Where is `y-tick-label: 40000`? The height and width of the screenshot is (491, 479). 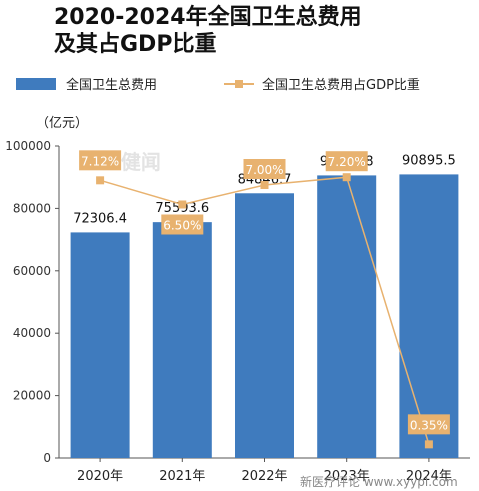
y-tick-label: 40000 is located at coordinates (32, 333).